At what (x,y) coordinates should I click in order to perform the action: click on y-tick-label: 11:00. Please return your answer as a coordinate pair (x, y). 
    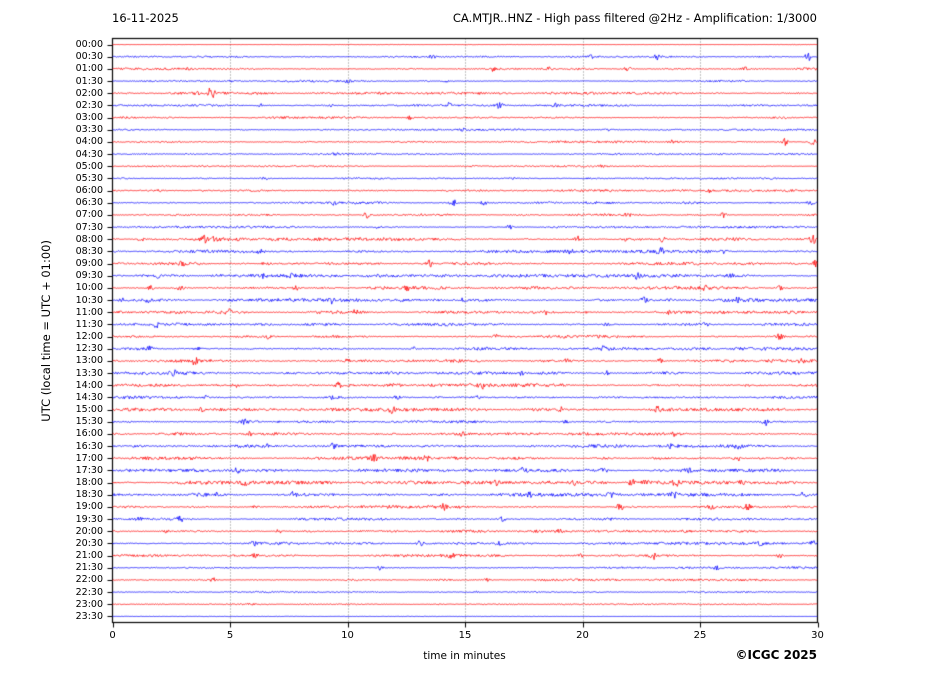
    Looking at the image, I should click on (89, 312).